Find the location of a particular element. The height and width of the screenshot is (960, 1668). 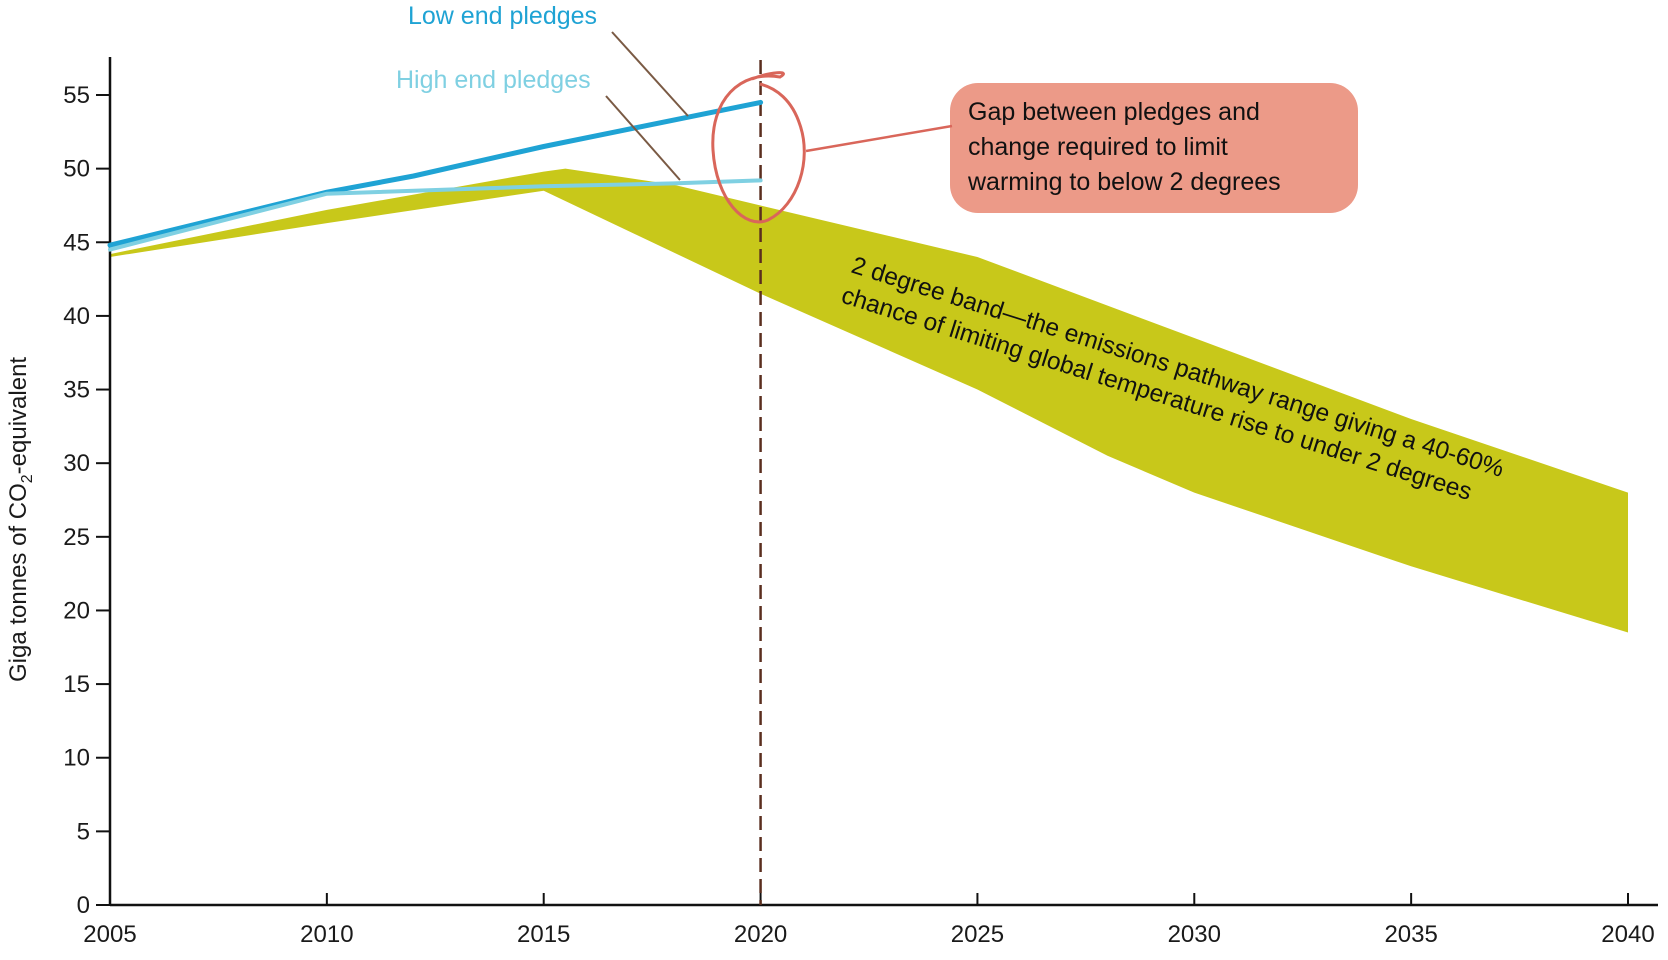

gap-callout-connector is located at coordinates (879, 138).